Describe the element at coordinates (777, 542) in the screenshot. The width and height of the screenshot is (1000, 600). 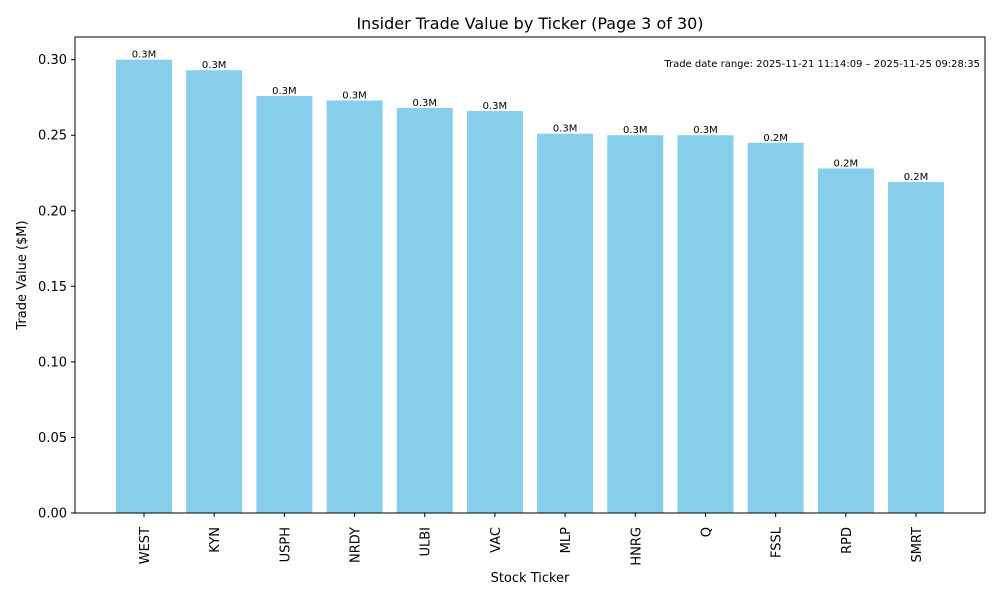
I see `x-tick-label-fssl: FSSL` at that location.